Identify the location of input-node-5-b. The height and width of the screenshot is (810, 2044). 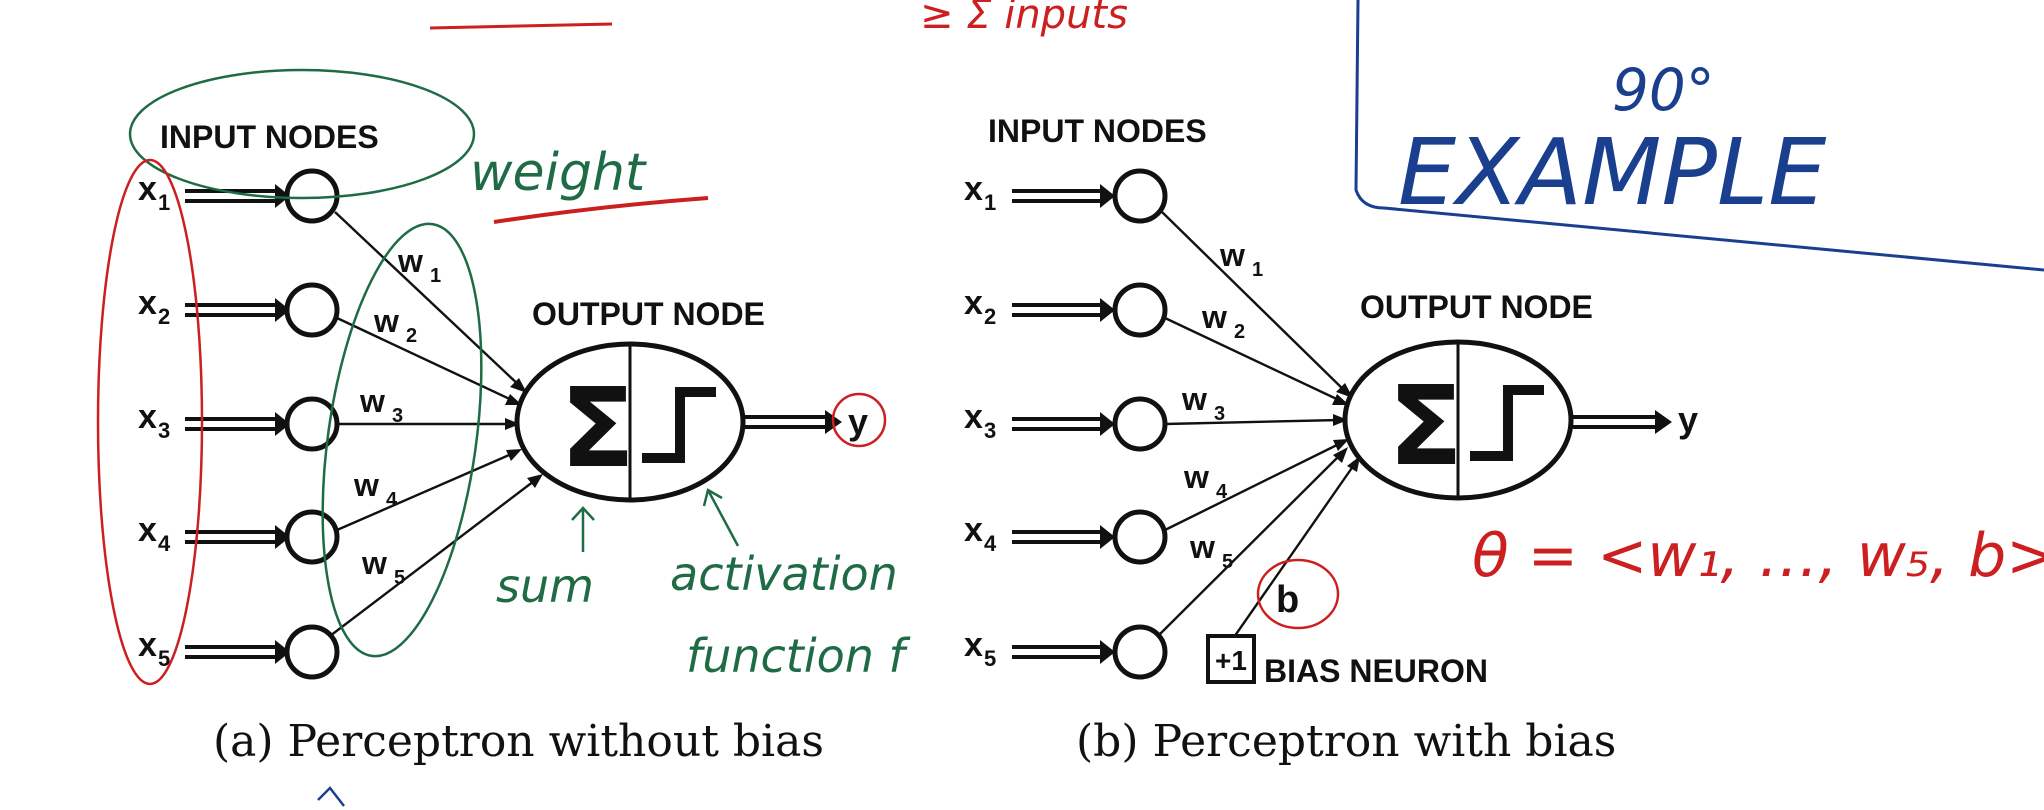
(1140, 652).